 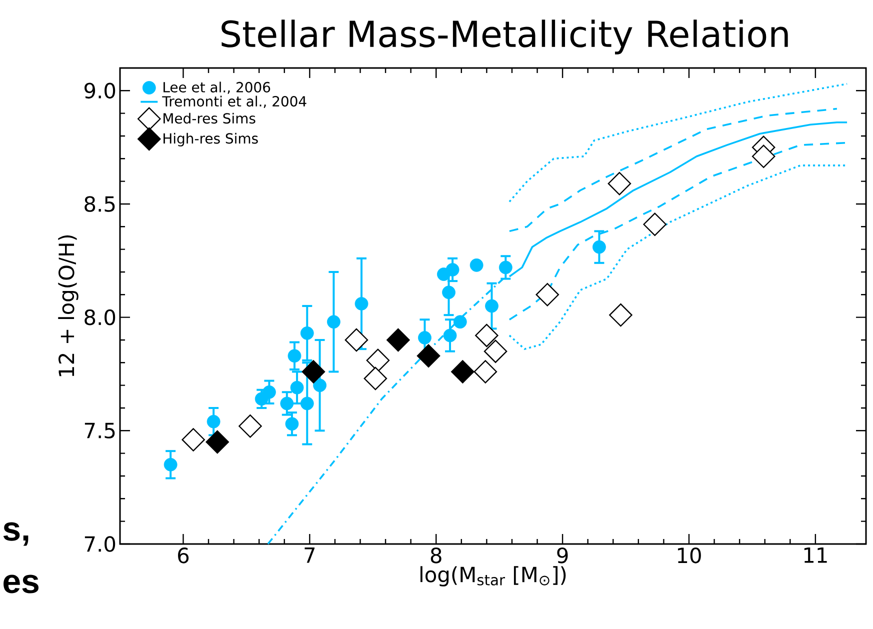 What do you see at coordinates (100, 544) in the screenshot?
I see `y-tick-label: 7.0` at bounding box center [100, 544].